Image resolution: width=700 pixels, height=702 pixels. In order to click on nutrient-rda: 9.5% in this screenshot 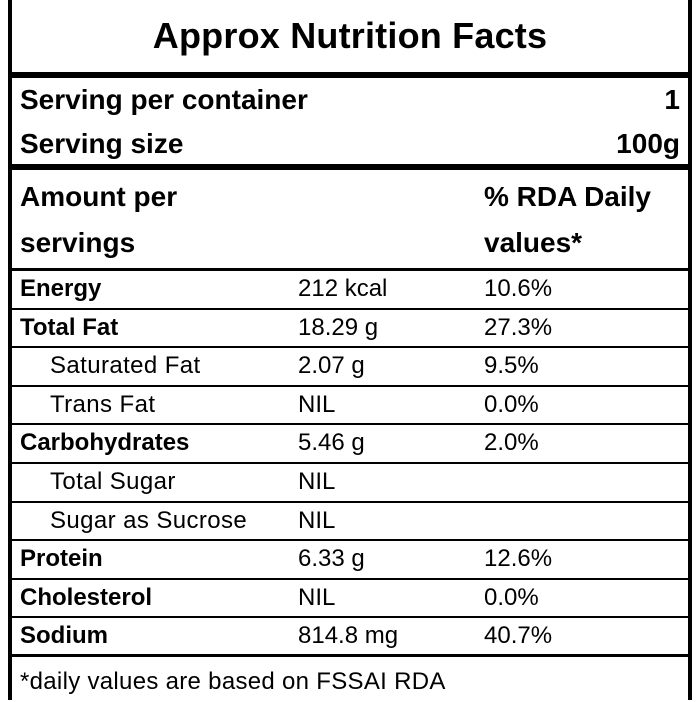, I will do `click(511, 366)`.